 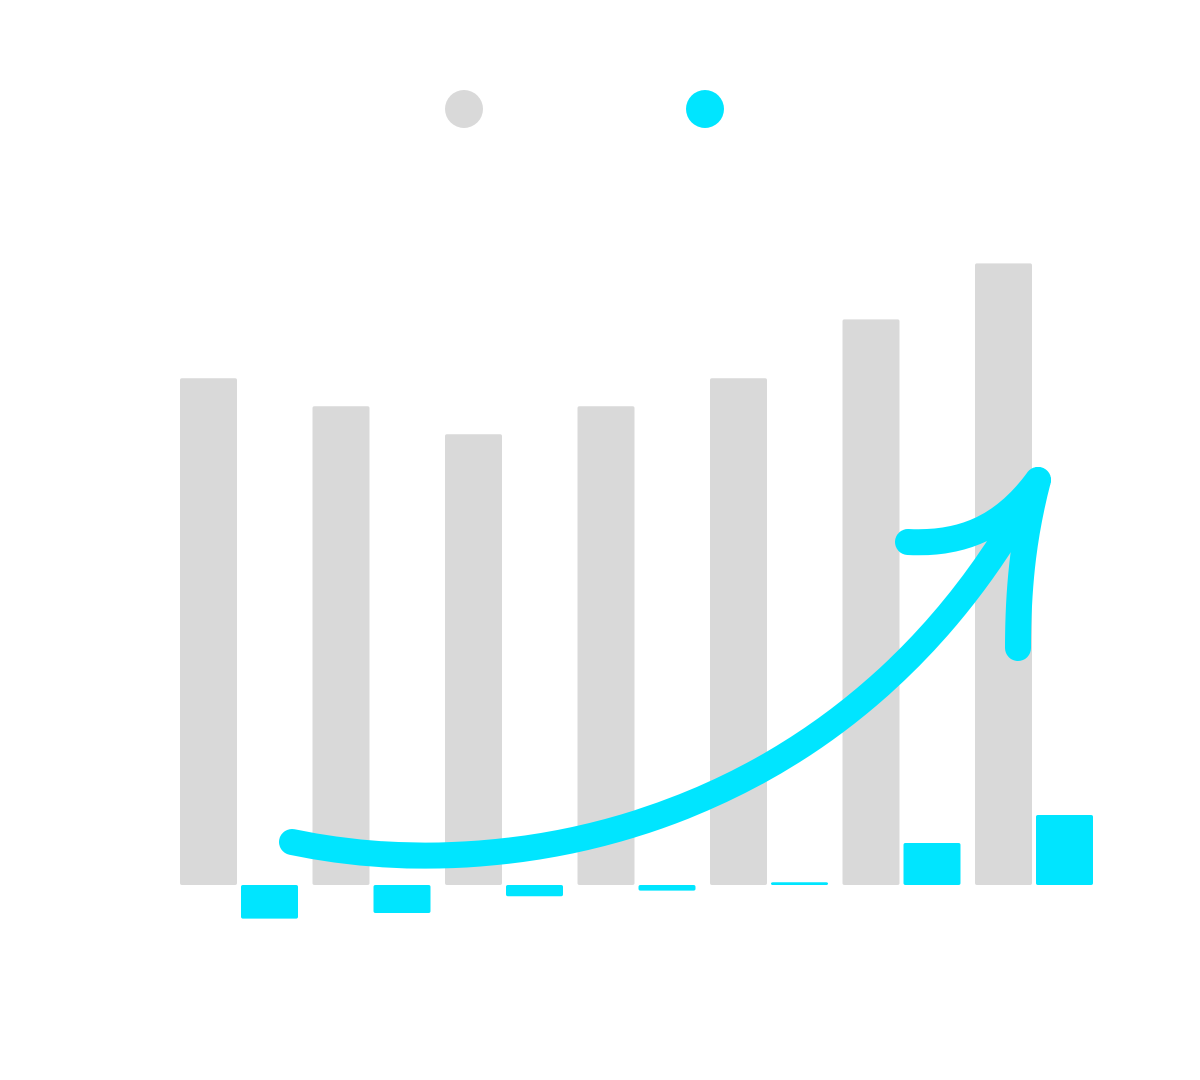 What do you see at coordinates (584, 109) in the screenshot?
I see `legend` at bounding box center [584, 109].